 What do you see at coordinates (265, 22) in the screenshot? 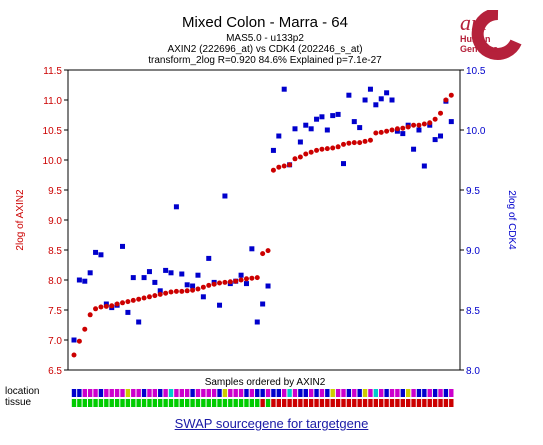
I see `chart-title: Mixed Colon - Marra - 64` at bounding box center [265, 22].